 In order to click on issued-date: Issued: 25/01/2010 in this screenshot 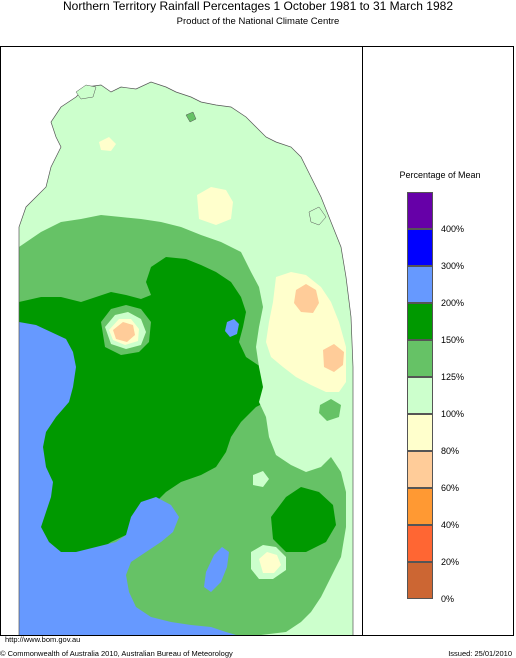, I will do `click(480, 653)`.